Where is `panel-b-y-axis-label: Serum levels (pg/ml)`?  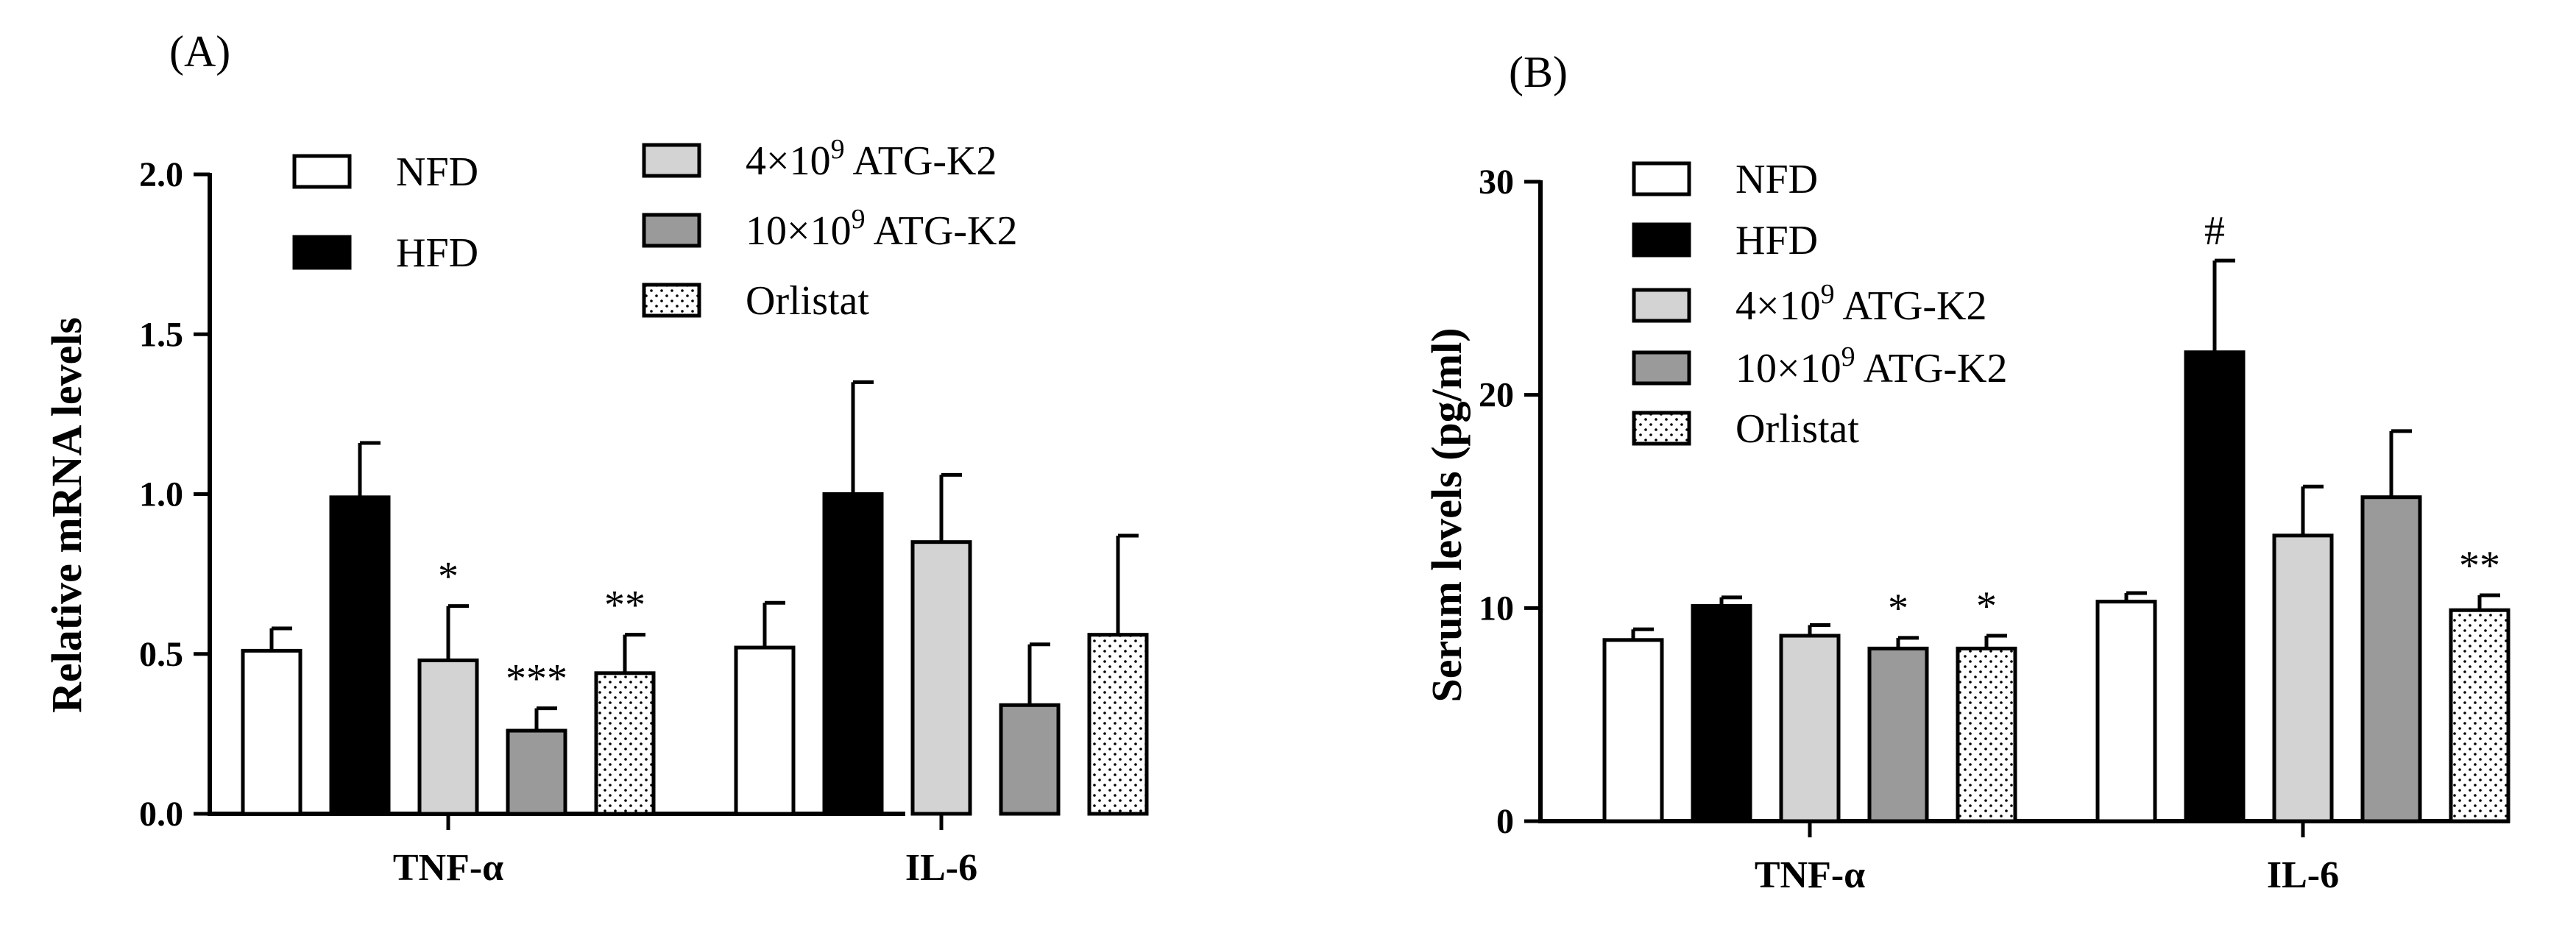 panel-b-y-axis-label: Serum levels (pg/ml) is located at coordinates (1447, 514).